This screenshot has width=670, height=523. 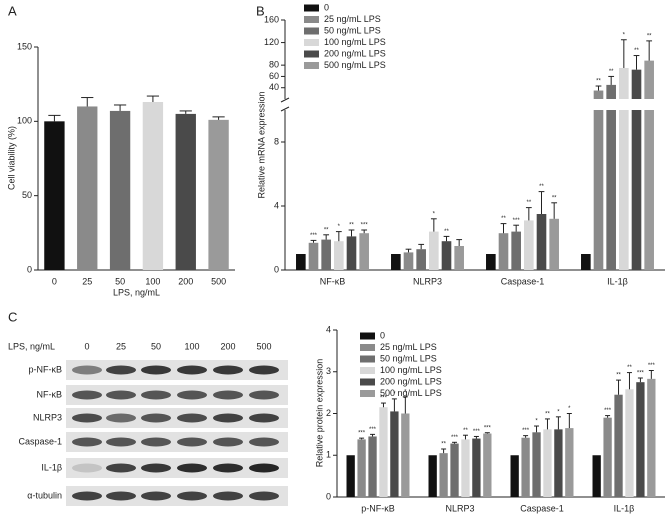 What do you see at coordinates (328, 455) in the screenshot?
I see `y-tick-label: 1` at bounding box center [328, 455].